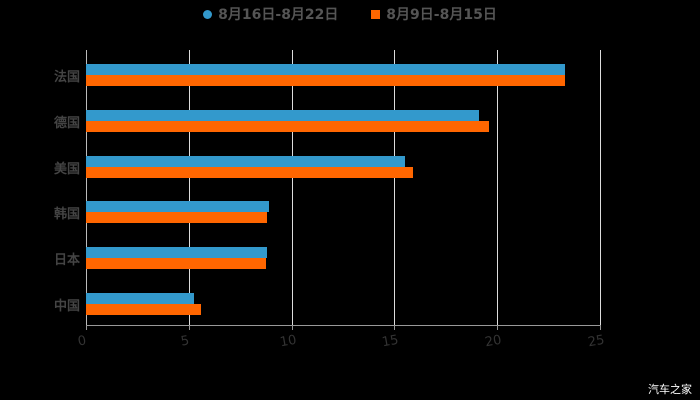  Describe the element at coordinates (66, 307) in the screenshot. I see `y-category-label: 中国` at that location.